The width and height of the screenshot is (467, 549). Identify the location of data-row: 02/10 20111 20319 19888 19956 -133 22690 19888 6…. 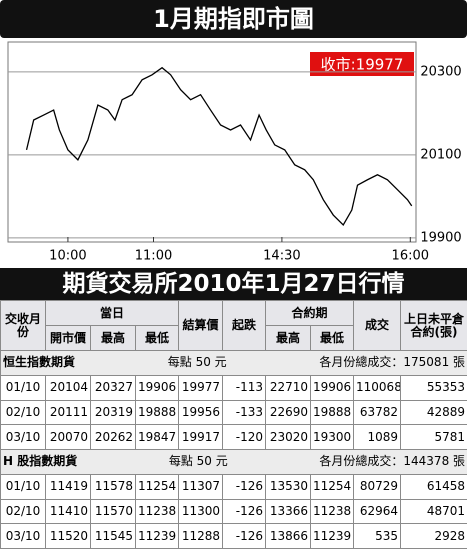
(233, 412).